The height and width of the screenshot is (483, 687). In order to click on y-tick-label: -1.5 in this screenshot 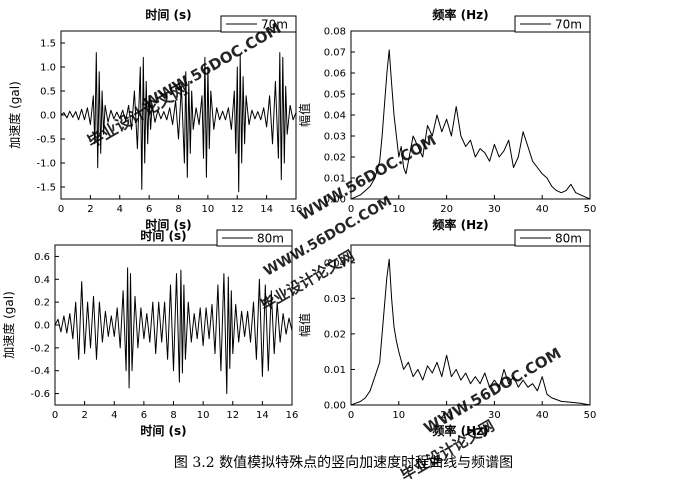, I will do `click(46, 188)`.